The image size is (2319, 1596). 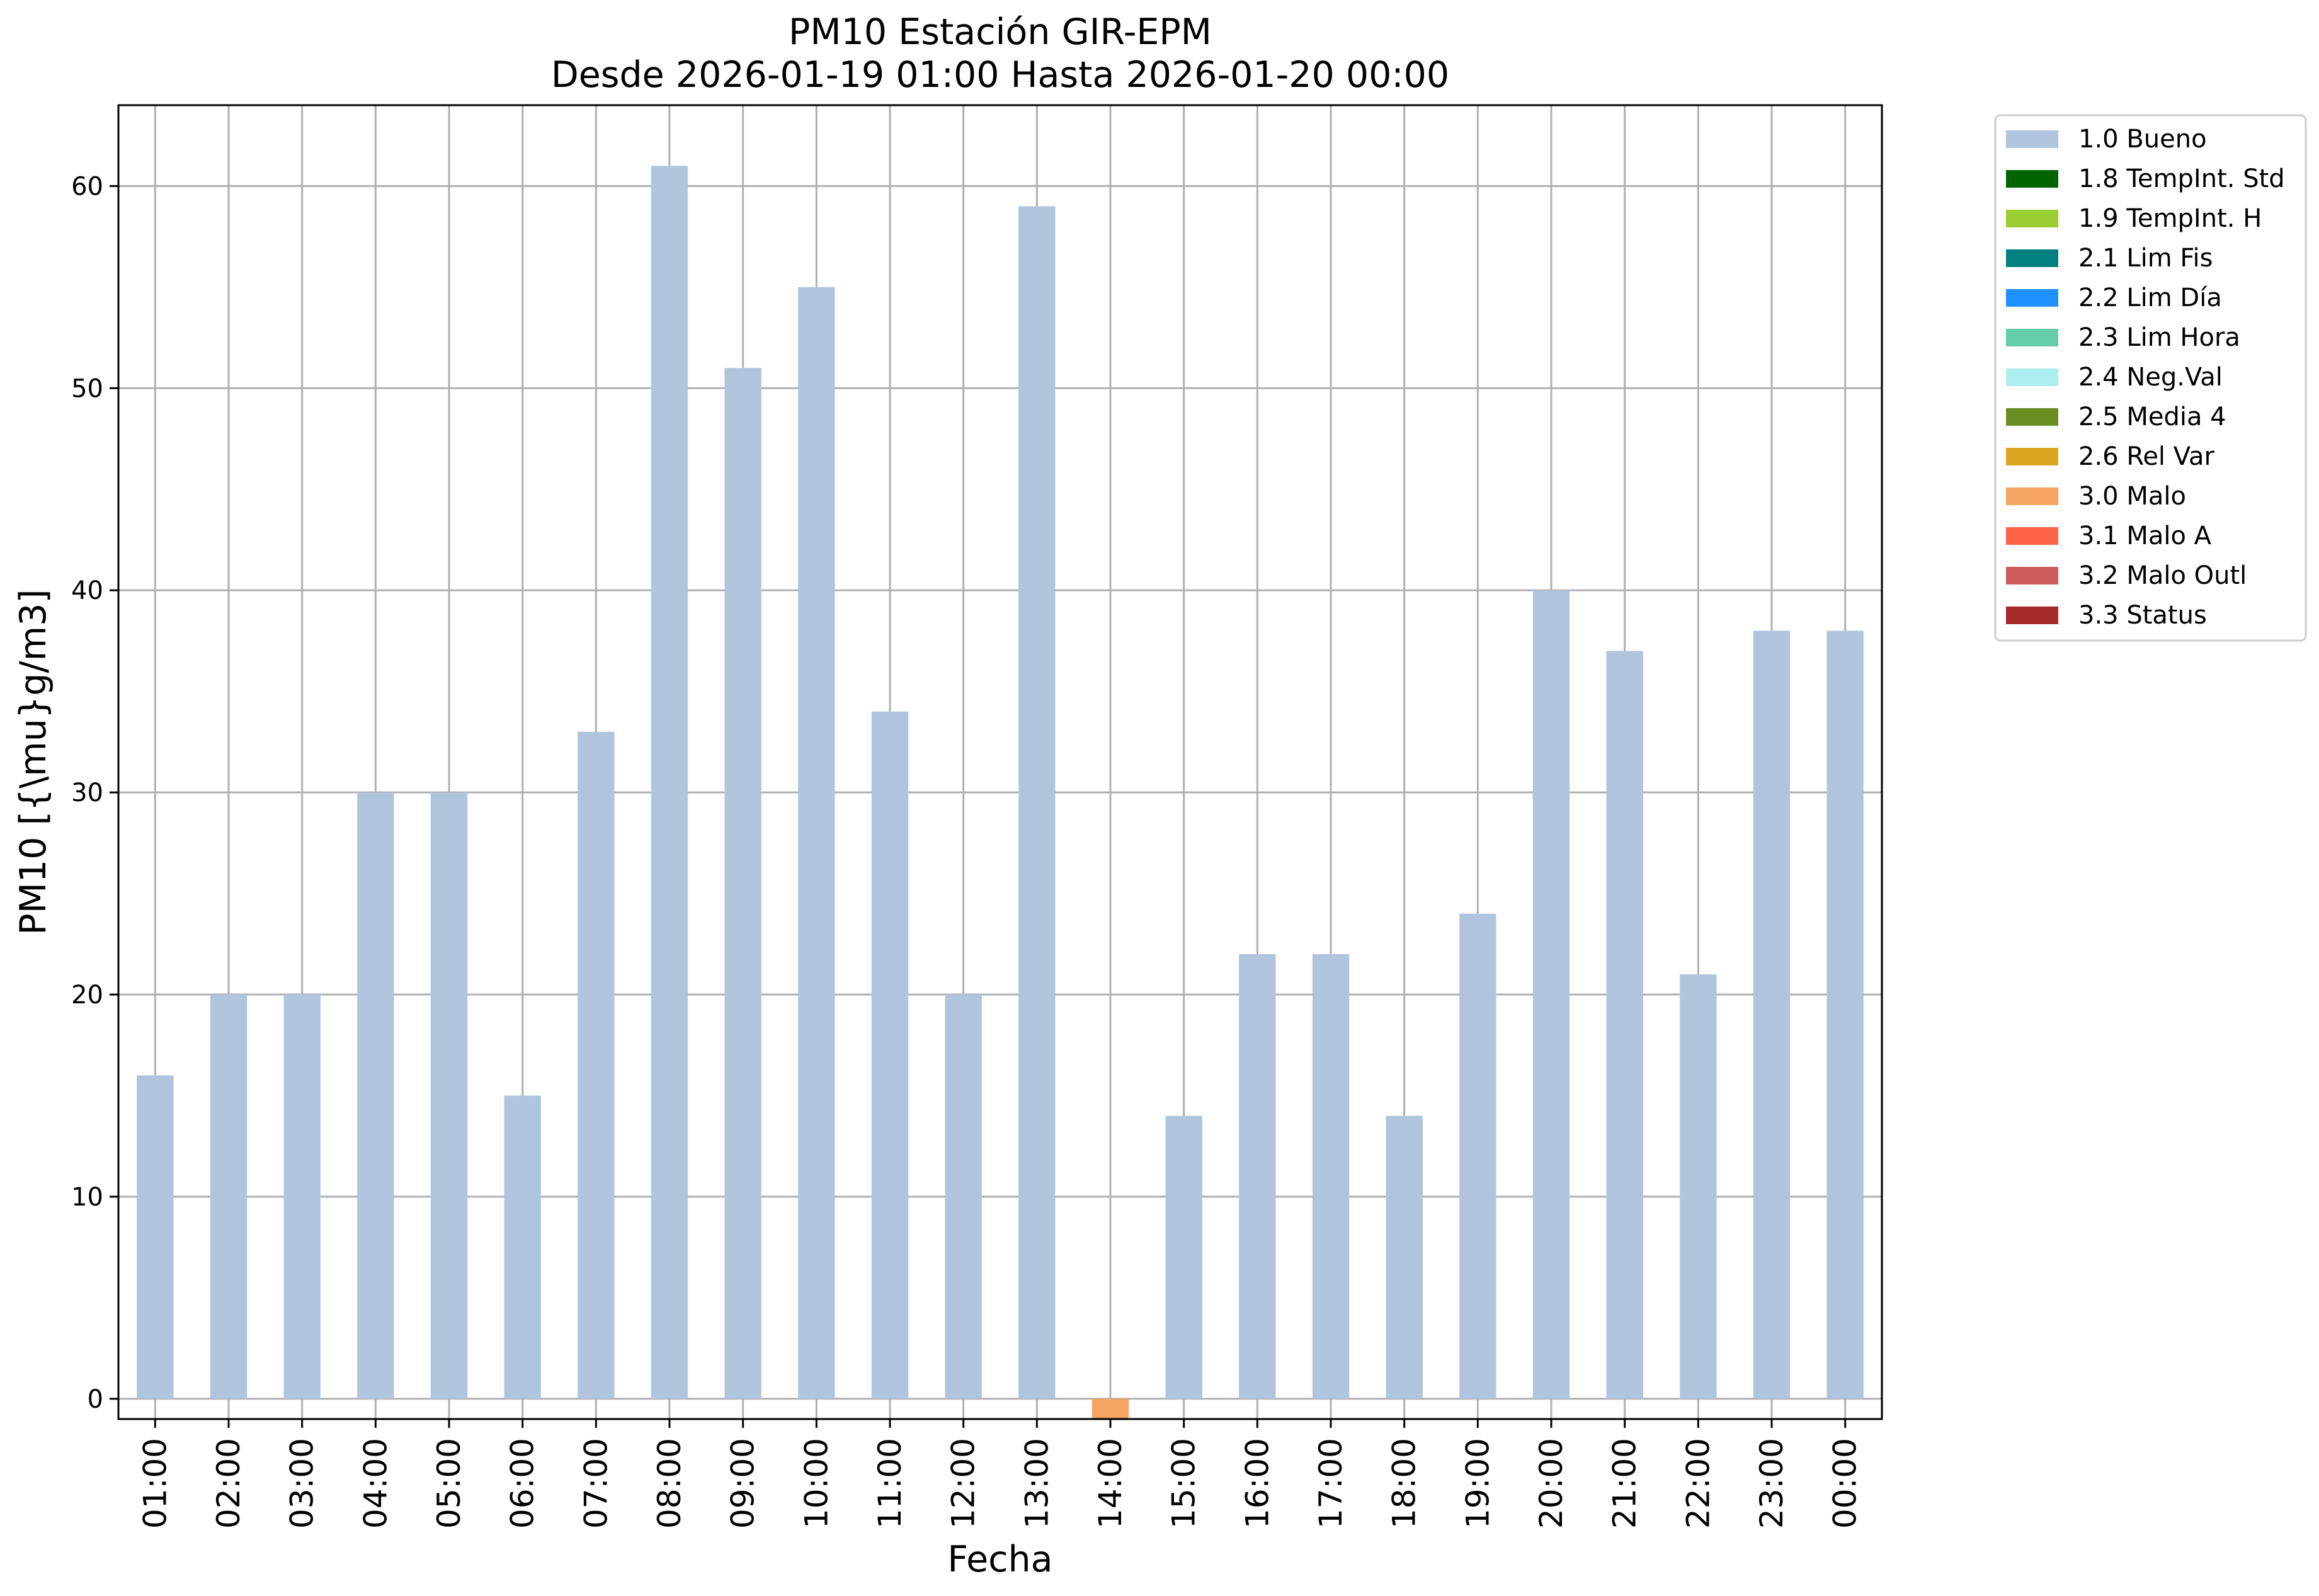 I want to click on x-tick-label: 21:00, so click(x=1625, y=1483).